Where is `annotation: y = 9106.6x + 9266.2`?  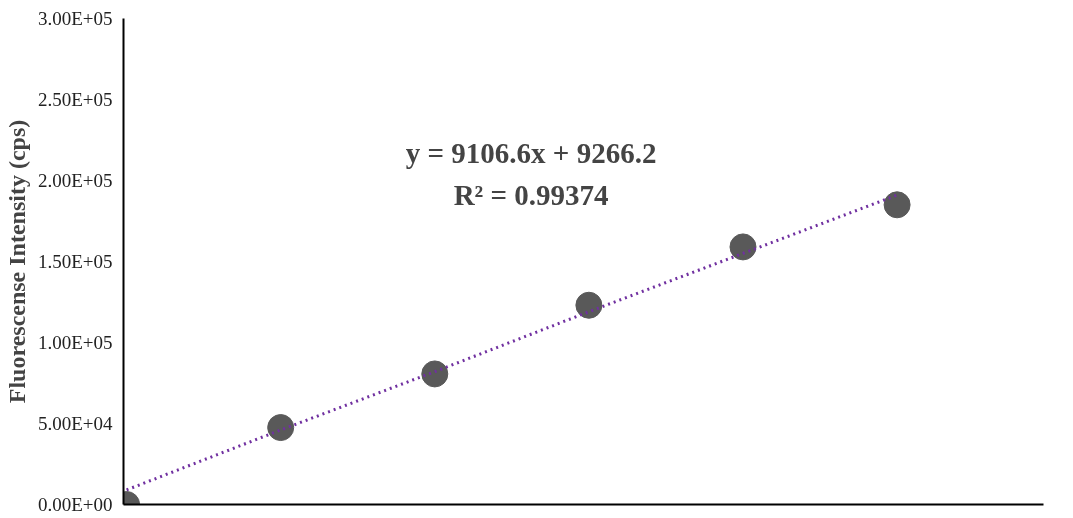 annotation: y = 9106.6x + 9266.2 is located at coordinates (531, 153).